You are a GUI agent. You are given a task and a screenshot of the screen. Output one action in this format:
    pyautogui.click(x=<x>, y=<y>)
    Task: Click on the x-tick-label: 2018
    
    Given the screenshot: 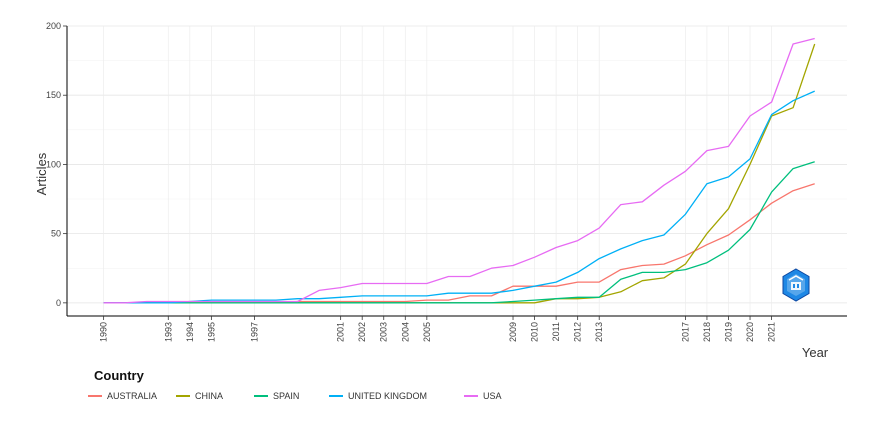 What is the action you would take?
    pyautogui.click(x=707, y=332)
    